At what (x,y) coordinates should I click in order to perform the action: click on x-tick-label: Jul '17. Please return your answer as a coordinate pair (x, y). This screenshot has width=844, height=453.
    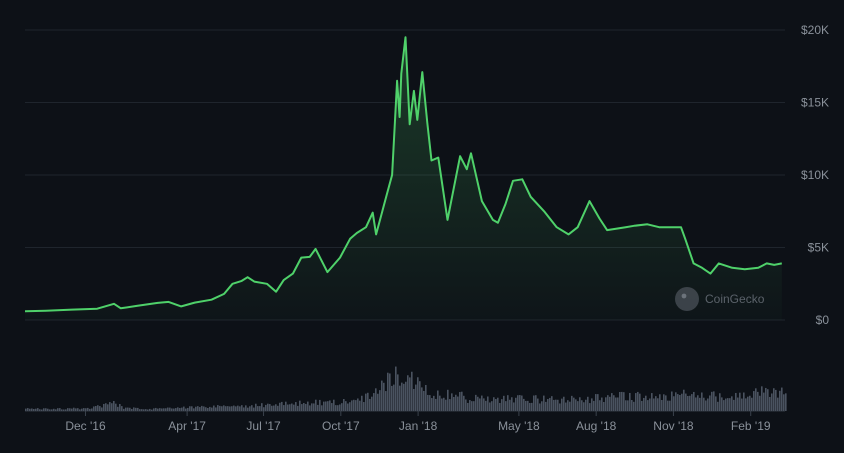
    Looking at the image, I should click on (263, 426).